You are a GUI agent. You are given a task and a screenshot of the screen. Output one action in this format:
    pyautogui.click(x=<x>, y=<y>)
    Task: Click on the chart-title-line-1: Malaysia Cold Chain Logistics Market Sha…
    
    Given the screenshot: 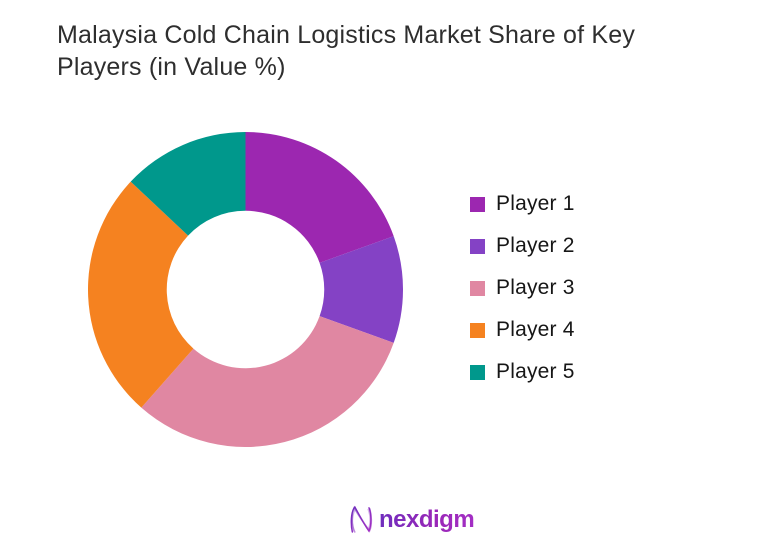 What is the action you would take?
    pyautogui.click(x=346, y=35)
    